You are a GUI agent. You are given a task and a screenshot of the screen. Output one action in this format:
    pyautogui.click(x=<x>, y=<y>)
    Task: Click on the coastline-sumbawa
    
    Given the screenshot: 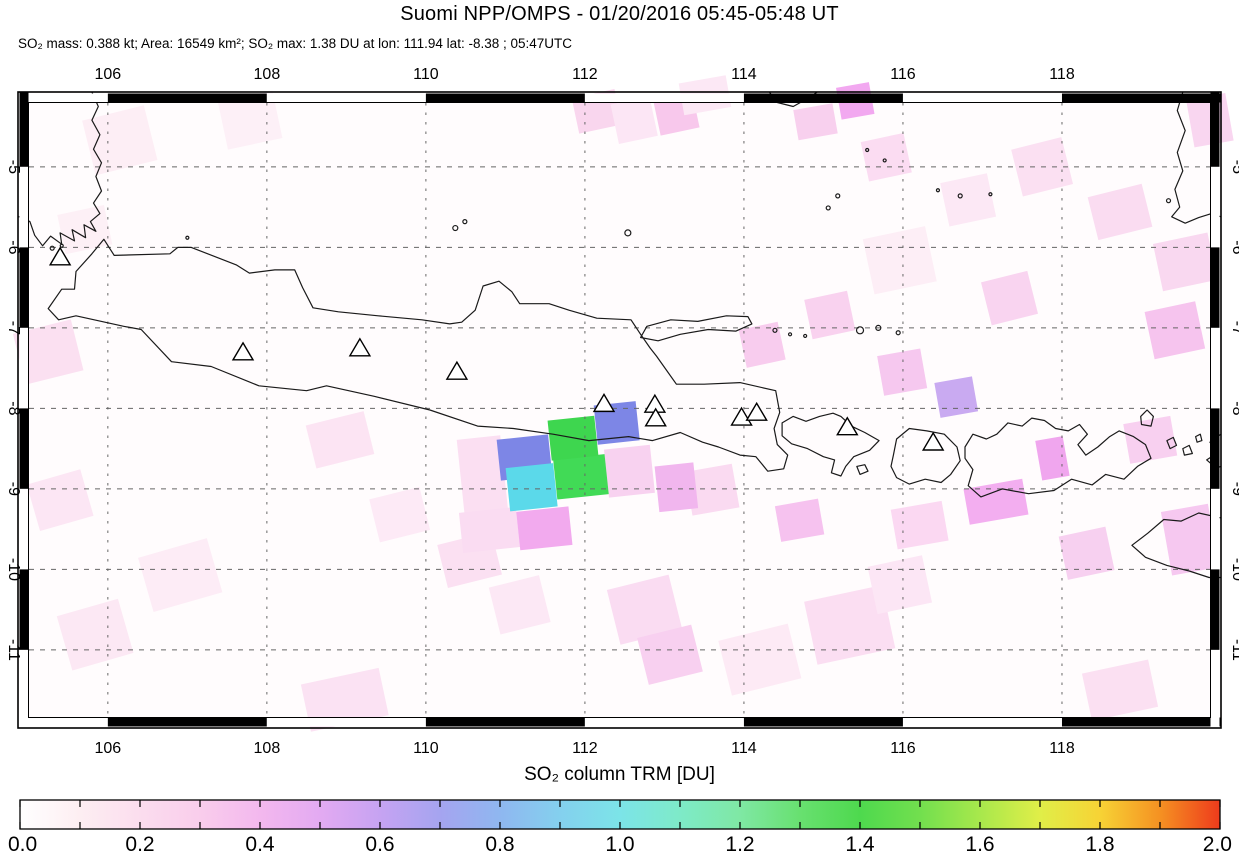 What is the action you would take?
    pyautogui.click(x=1058, y=457)
    